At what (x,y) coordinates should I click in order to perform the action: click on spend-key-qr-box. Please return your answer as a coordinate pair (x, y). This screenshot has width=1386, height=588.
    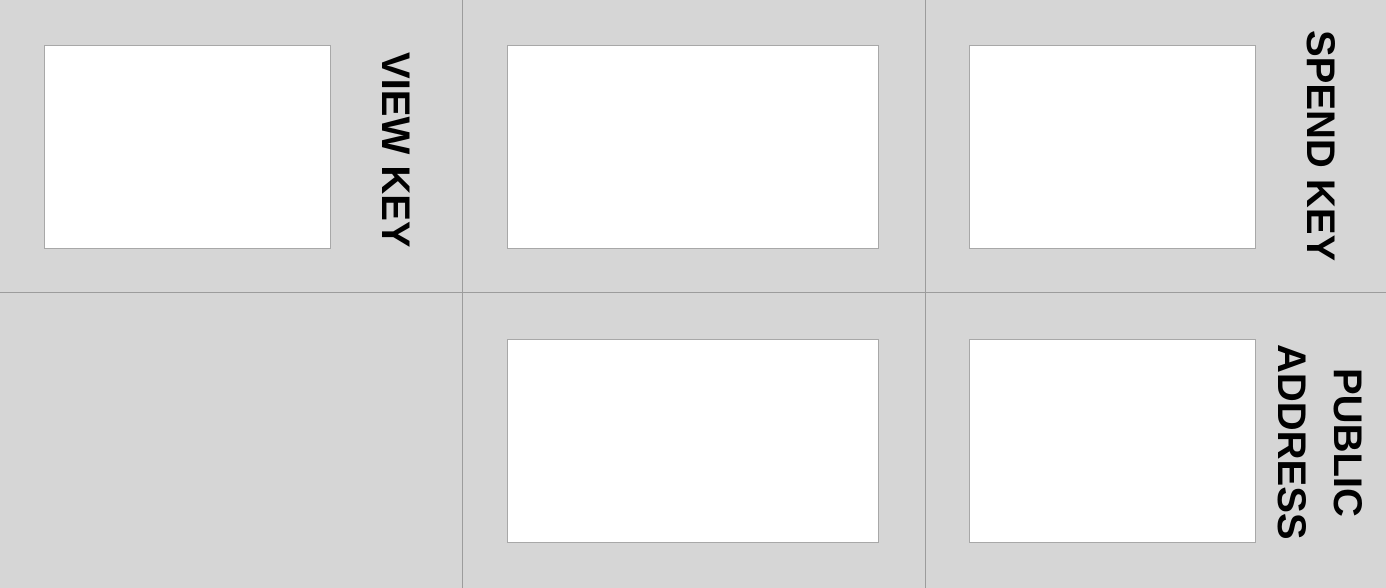
    Looking at the image, I should click on (1112, 147).